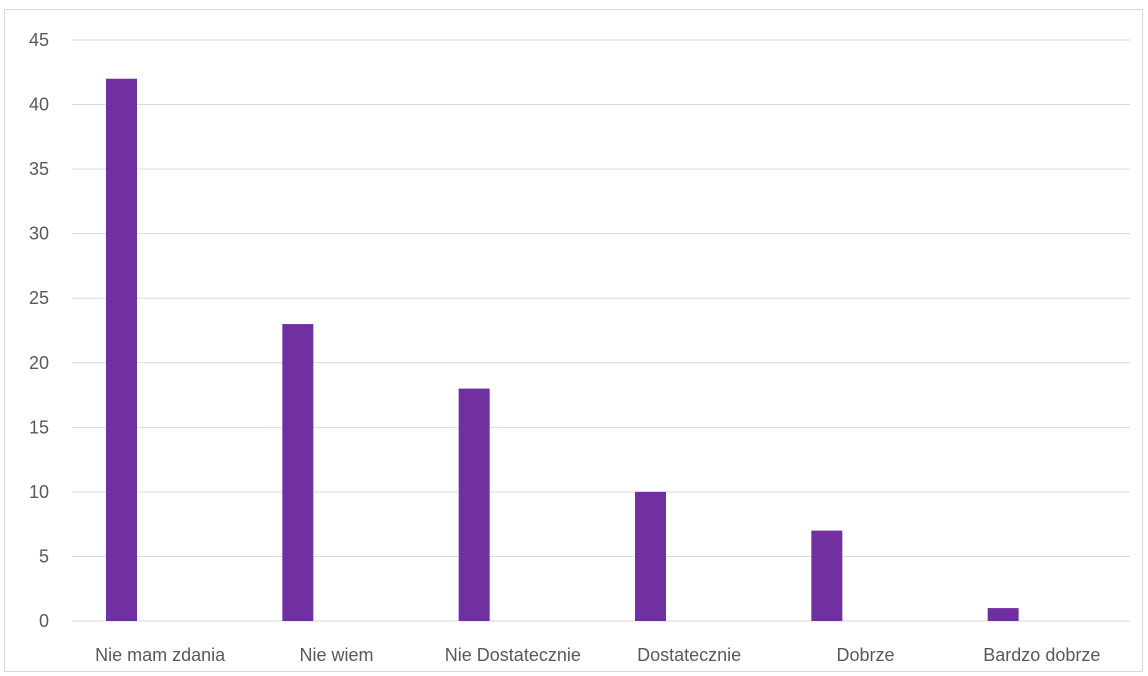 This screenshot has width=1148, height=676. Describe the element at coordinates (865, 655) in the screenshot. I see `x-category-label: Dobrze` at that location.